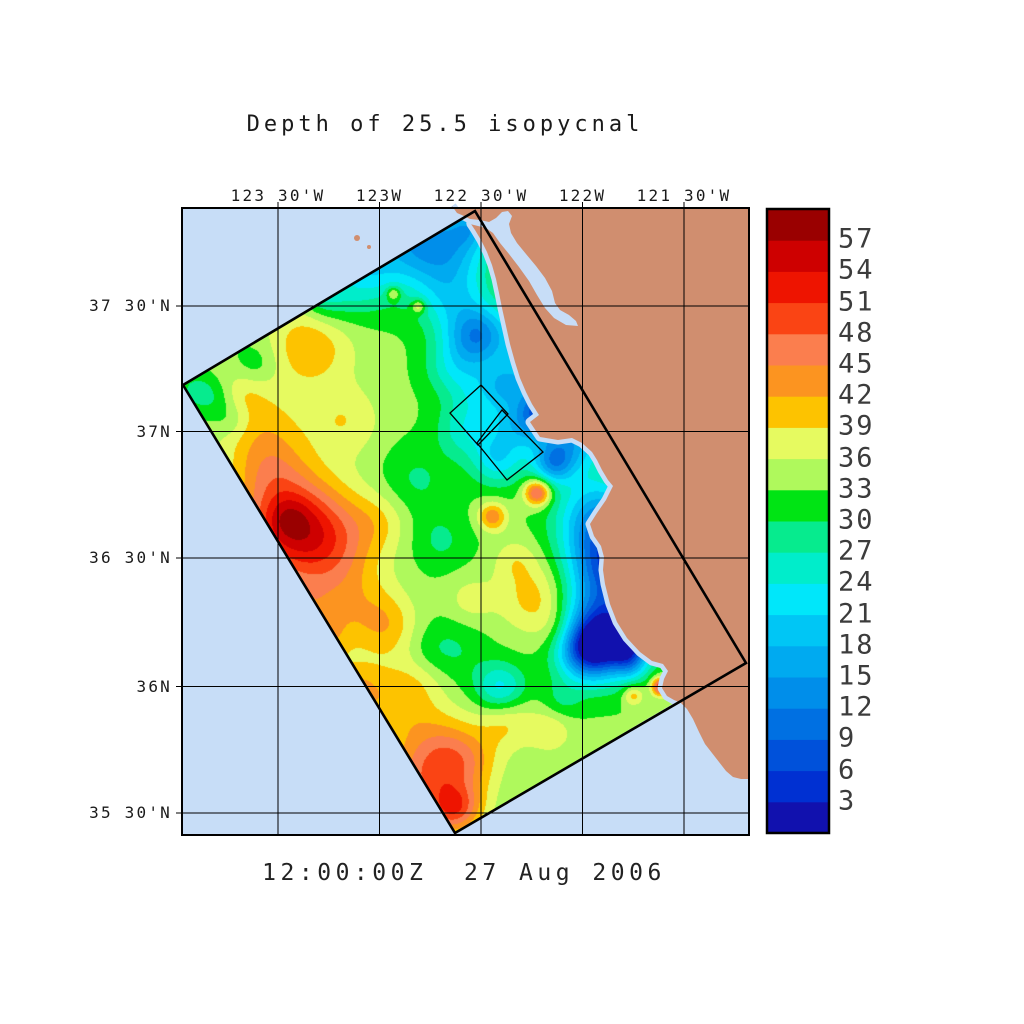 The width and height of the screenshot is (1024, 1024). I want to click on san-francisco-bay, so click(524, 268).